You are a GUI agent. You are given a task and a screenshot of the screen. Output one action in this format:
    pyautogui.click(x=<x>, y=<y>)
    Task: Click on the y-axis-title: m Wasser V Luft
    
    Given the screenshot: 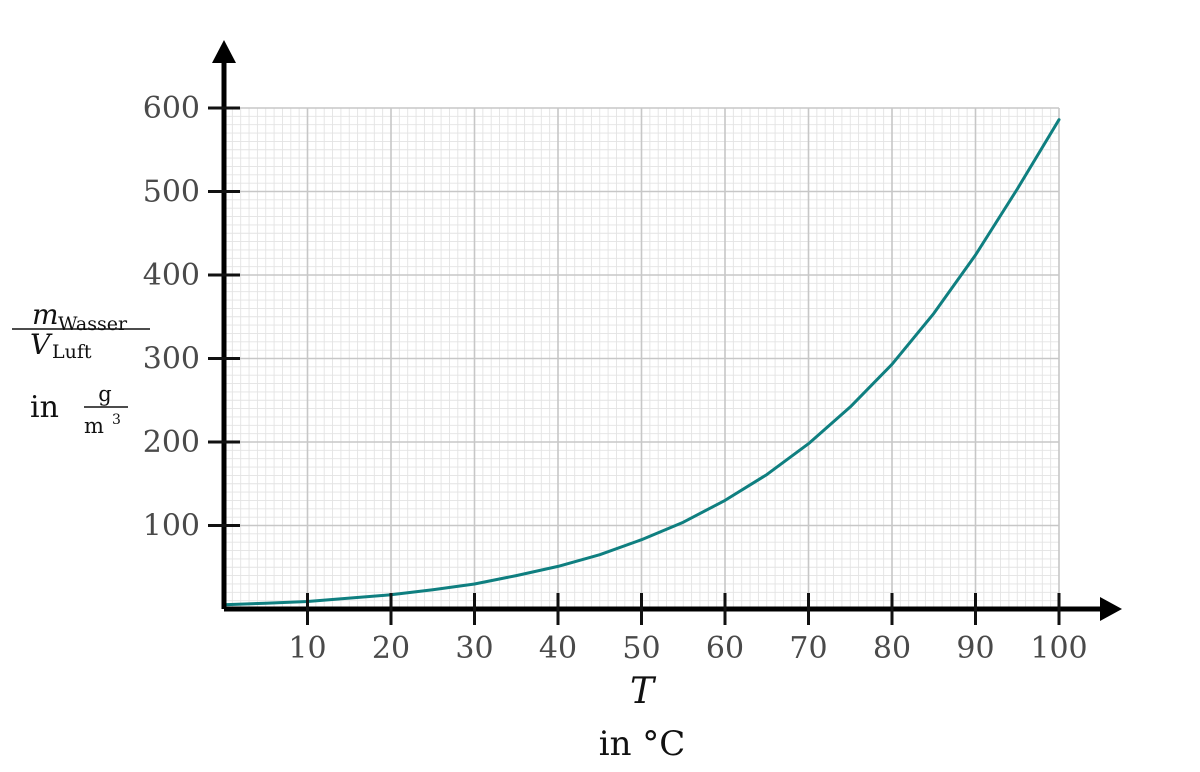 What is the action you would take?
    pyautogui.click(x=81, y=330)
    